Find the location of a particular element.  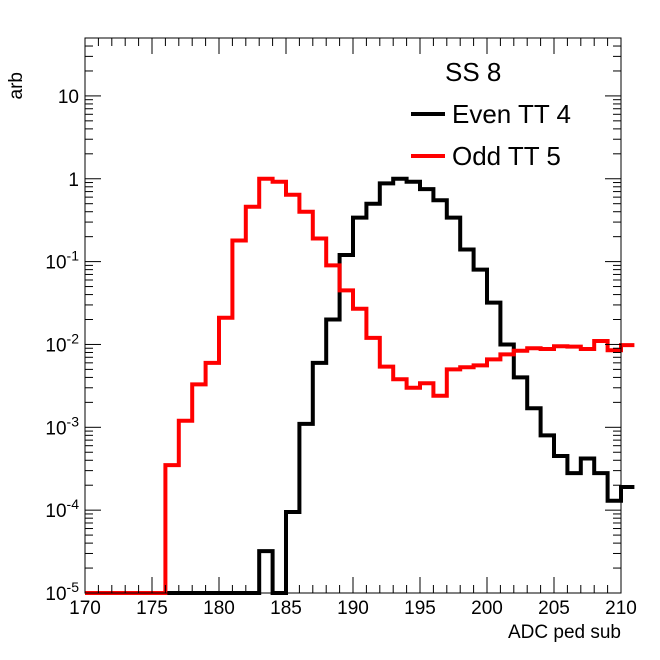

legend: SS 8 Even TT 4 Odd TT 5 is located at coordinates (491, 114).